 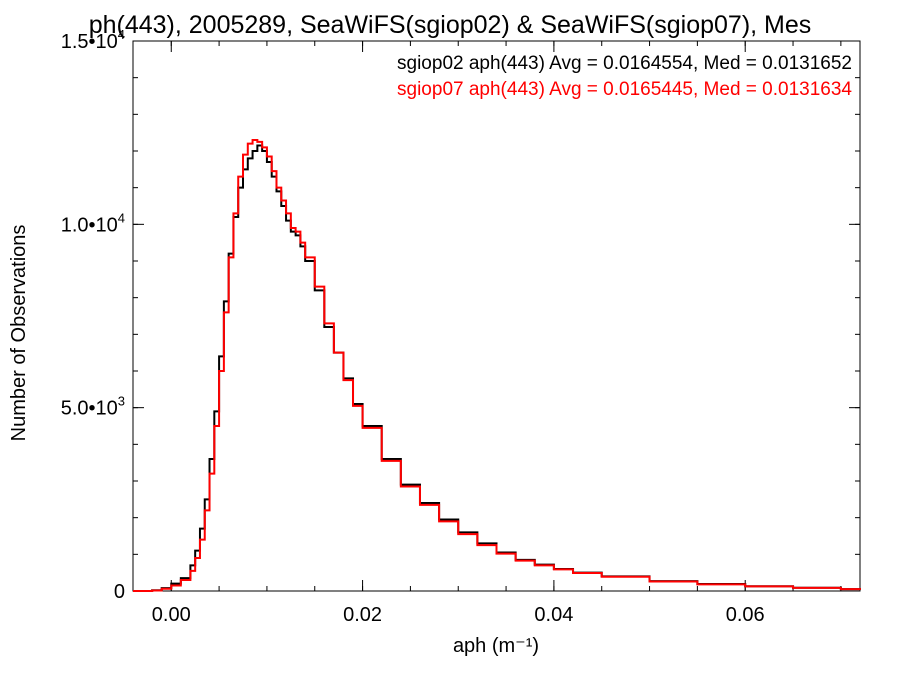 What do you see at coordinates (119, 592) in the screenshot?
I see `y-tick-label: 0` at bounding box center [119, 592].